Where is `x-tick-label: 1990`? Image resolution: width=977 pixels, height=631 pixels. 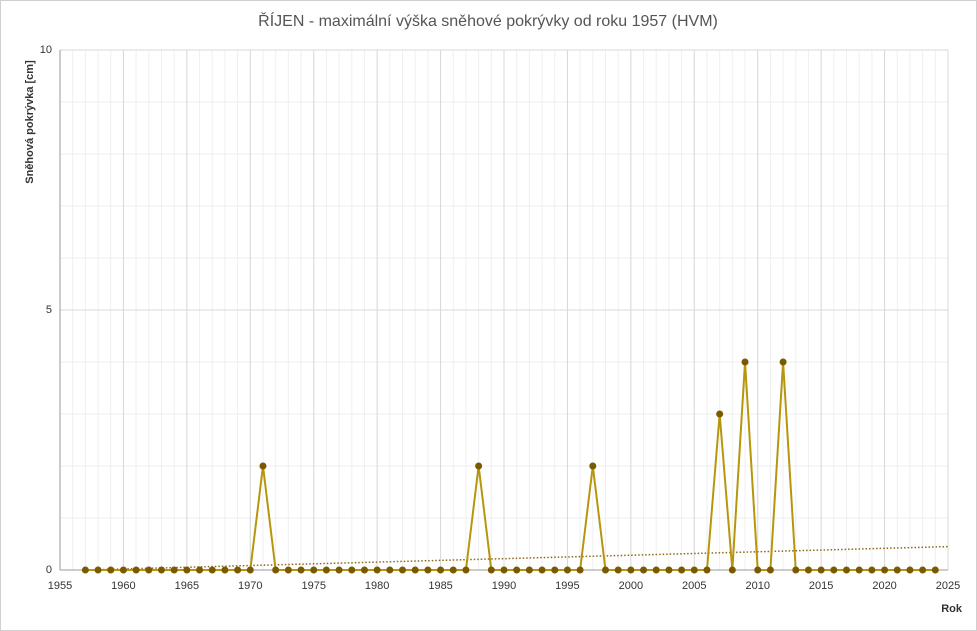 x-tick-label: 1990 is located at coordinates (504, 586).